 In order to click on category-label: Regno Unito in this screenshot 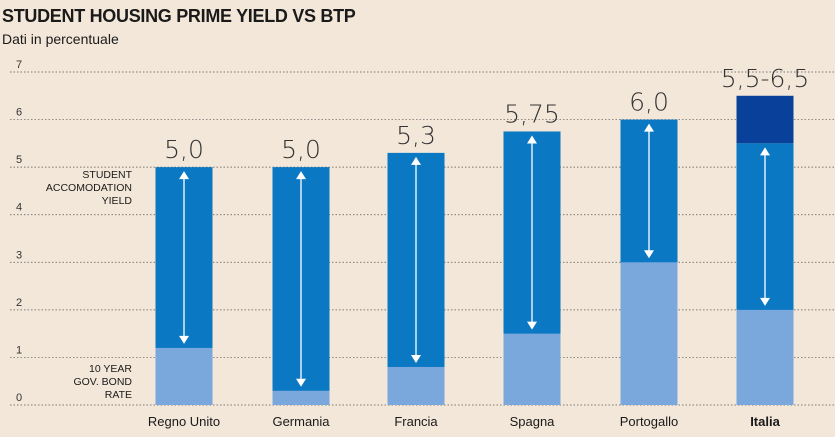, I will do `click(184, 421)`.